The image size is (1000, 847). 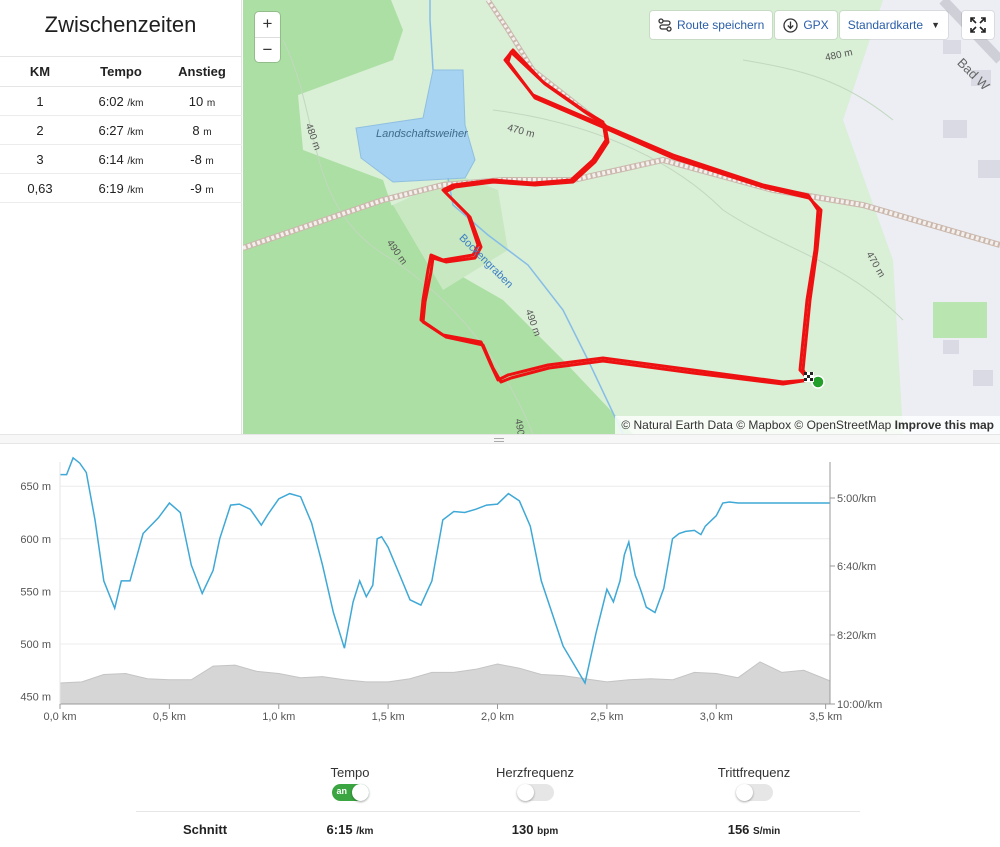 I want to click on table-row: 3 6:14 /km -8 m, so click(x=121, y=159).